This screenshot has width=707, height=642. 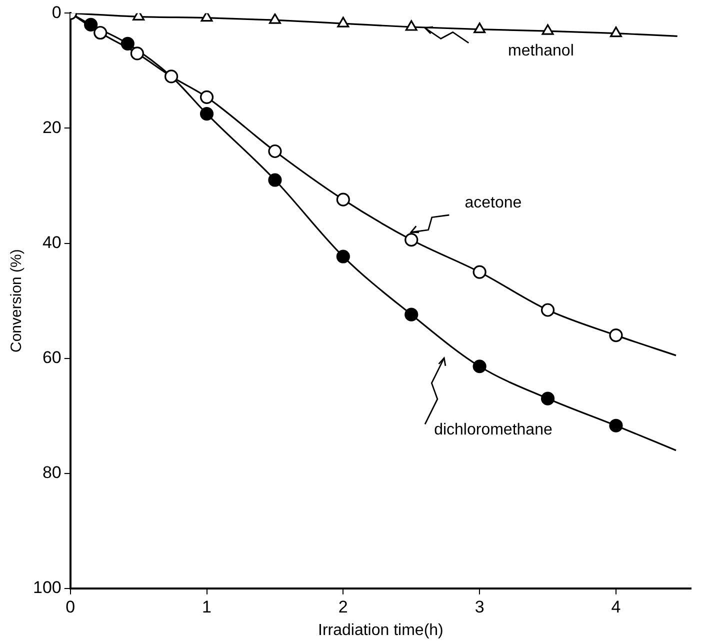 What do you see at coordinates (493, 430) in the screenshot?
I see `series-label: dichloromethane` at bounding box center [493, 430].